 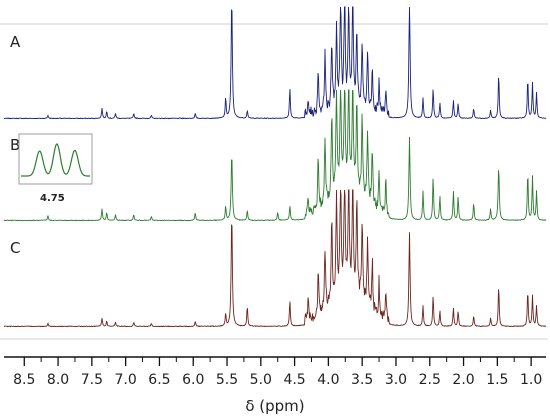 What do you see at coordinates (328, 380) in the screenshot?
I see `x-tick-label: 4.0` at bounding box center [328, 380].